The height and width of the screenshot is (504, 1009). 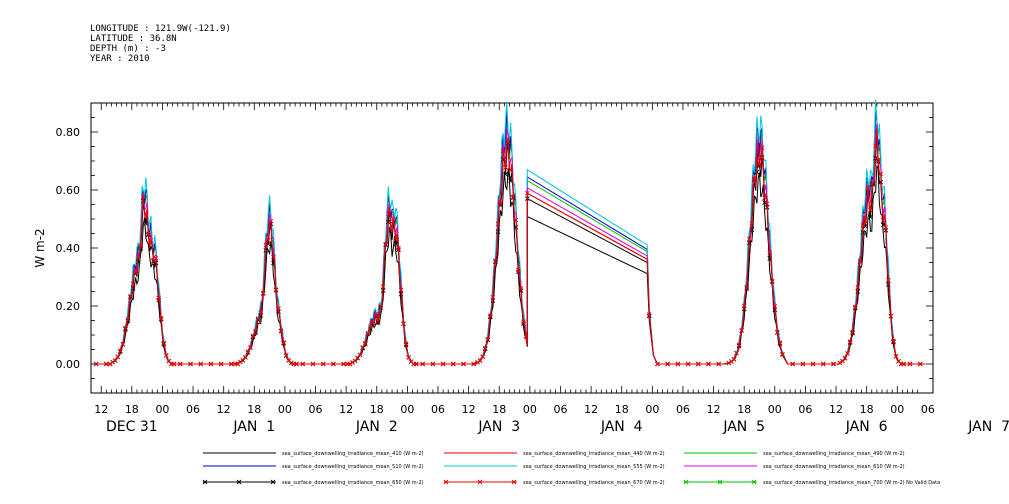 I want to click on x-day-label: JAN 6, so click(x=866, y=427).